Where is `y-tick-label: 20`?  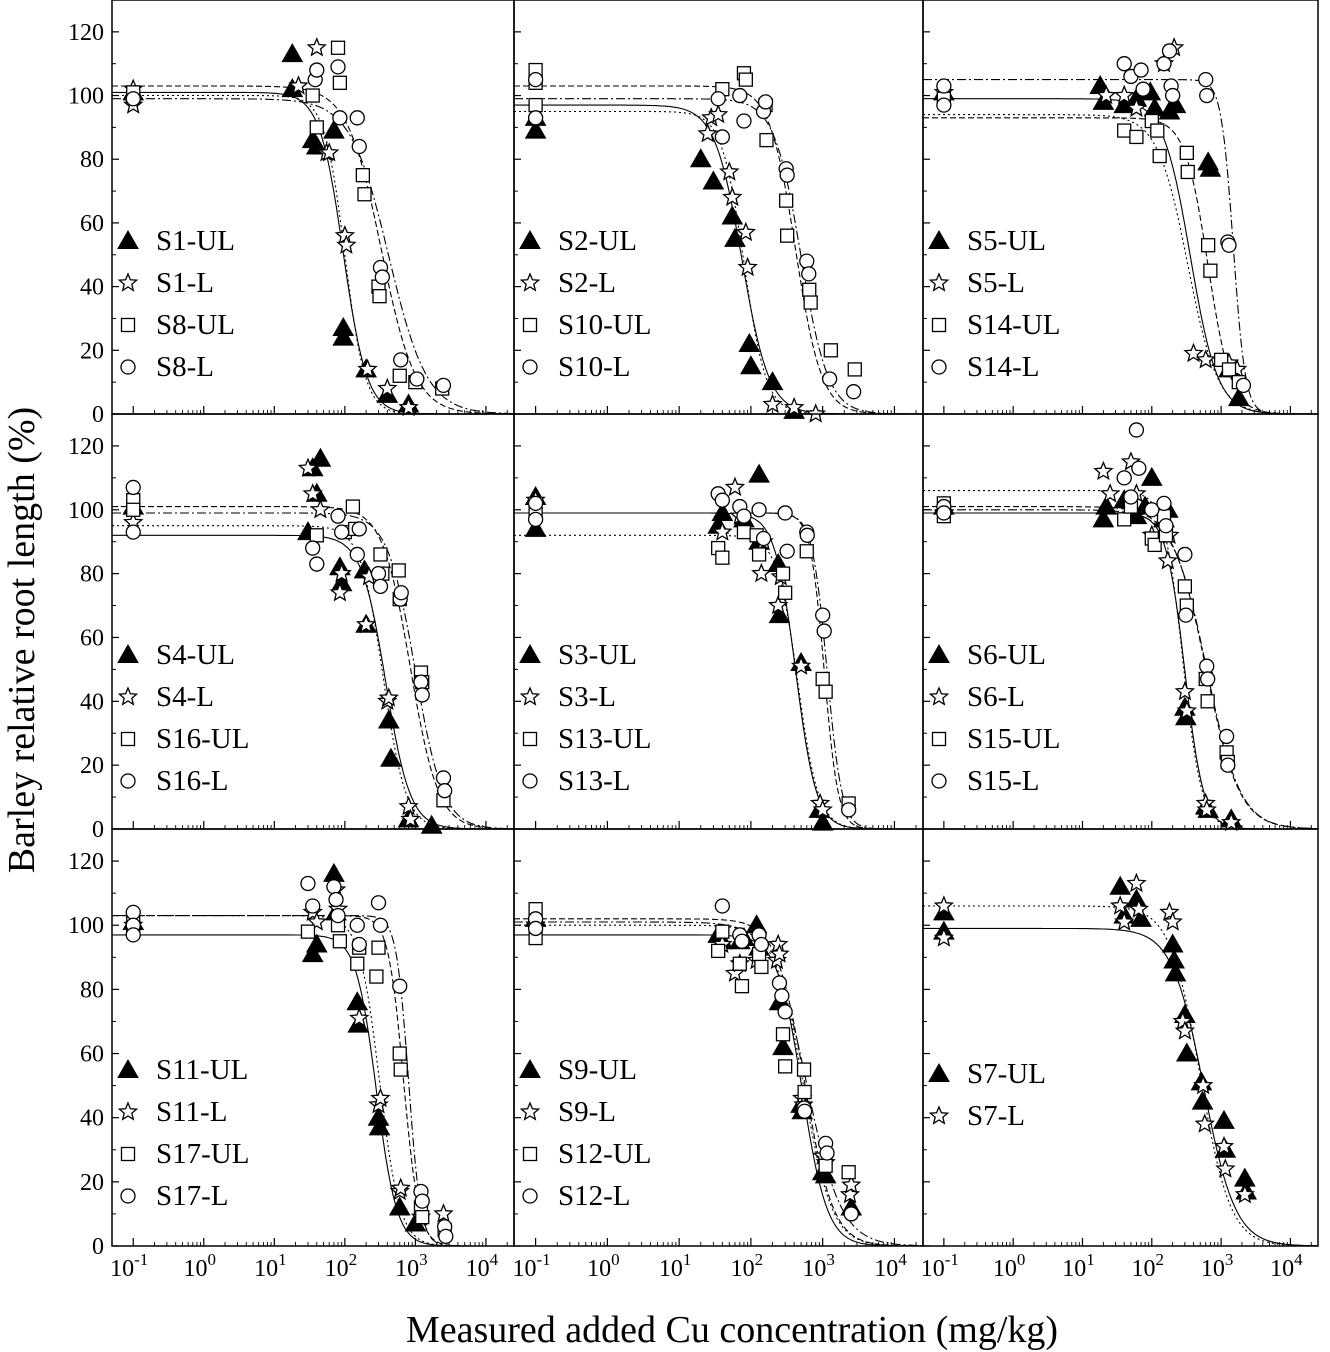 y-tick-label: 20 is located at coordinates (92, 1183).